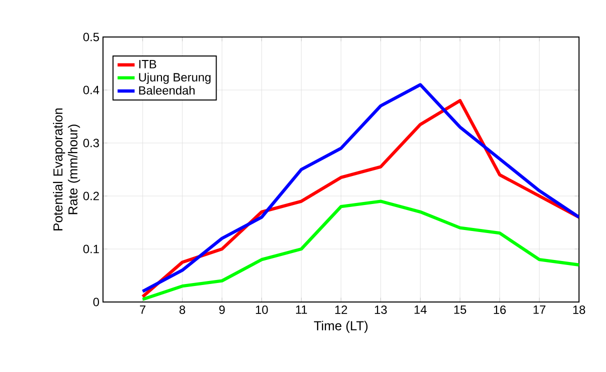 The width and height of the screenshot is (606, 372). I want to click on x-tick-label: 13, so click(380, 310).